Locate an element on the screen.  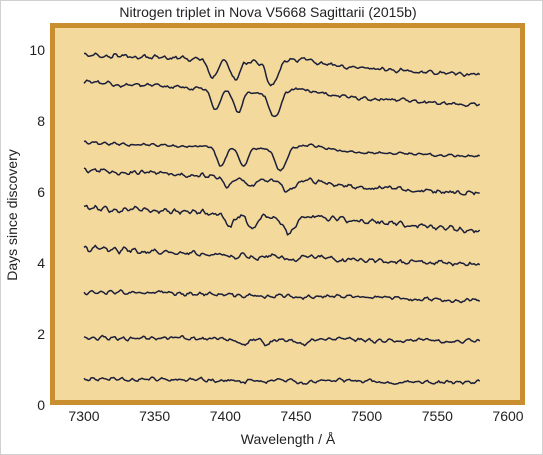
x-tick-label: 7500 is located at coordinates (366, 416).